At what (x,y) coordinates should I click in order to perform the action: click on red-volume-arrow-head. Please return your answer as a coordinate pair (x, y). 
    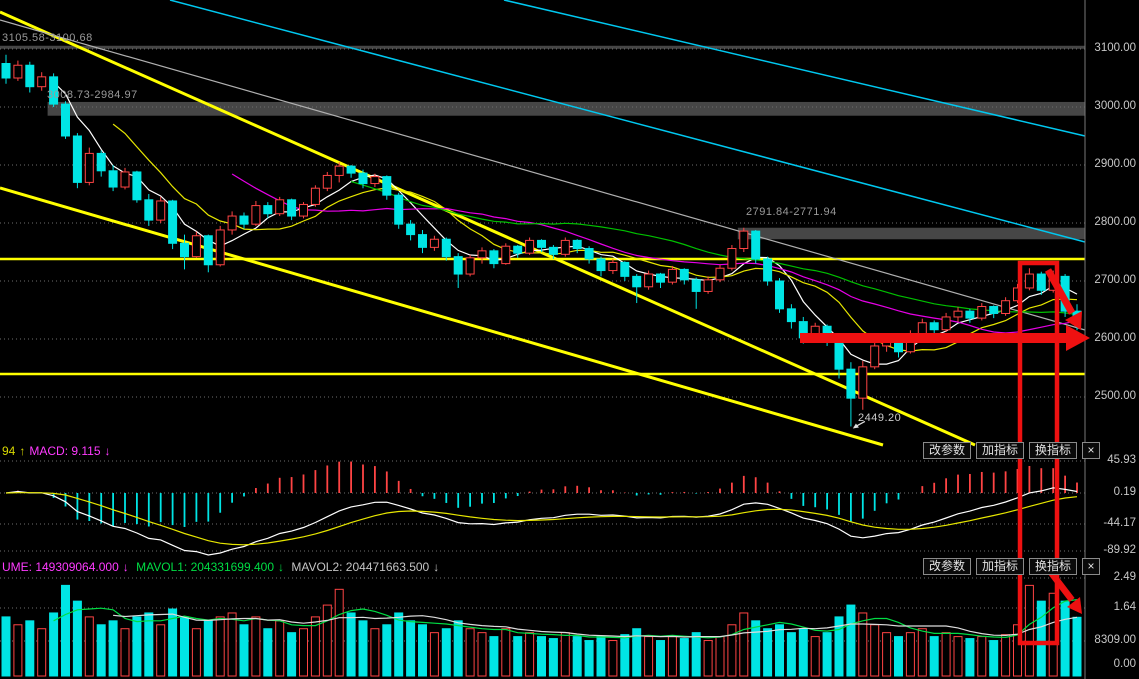
    Looking at the image, I should click on (1074, 605).